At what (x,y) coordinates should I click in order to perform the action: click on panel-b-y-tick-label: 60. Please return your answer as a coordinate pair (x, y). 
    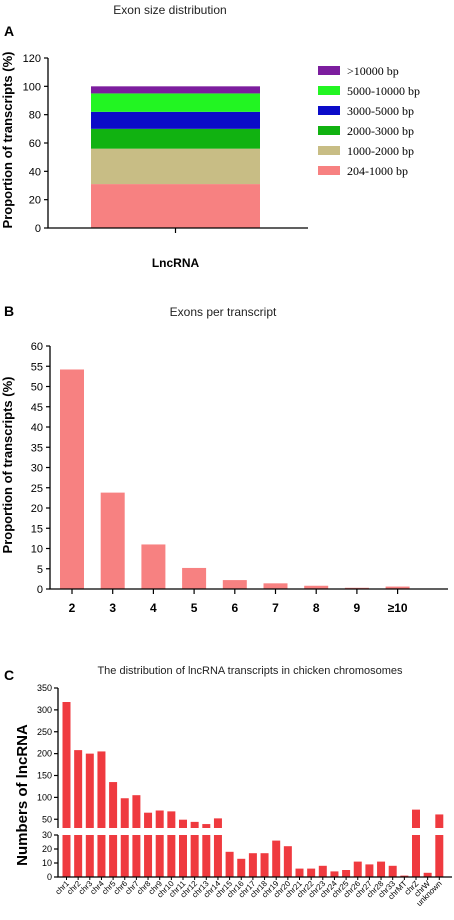
    Looking at the image, I should click on (37, 347).